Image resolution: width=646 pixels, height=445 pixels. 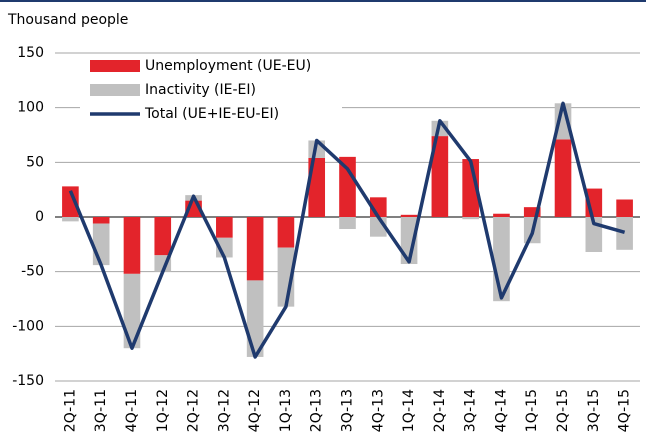 I want to click on y-tick-label: -50, so click(x=32, y=272).